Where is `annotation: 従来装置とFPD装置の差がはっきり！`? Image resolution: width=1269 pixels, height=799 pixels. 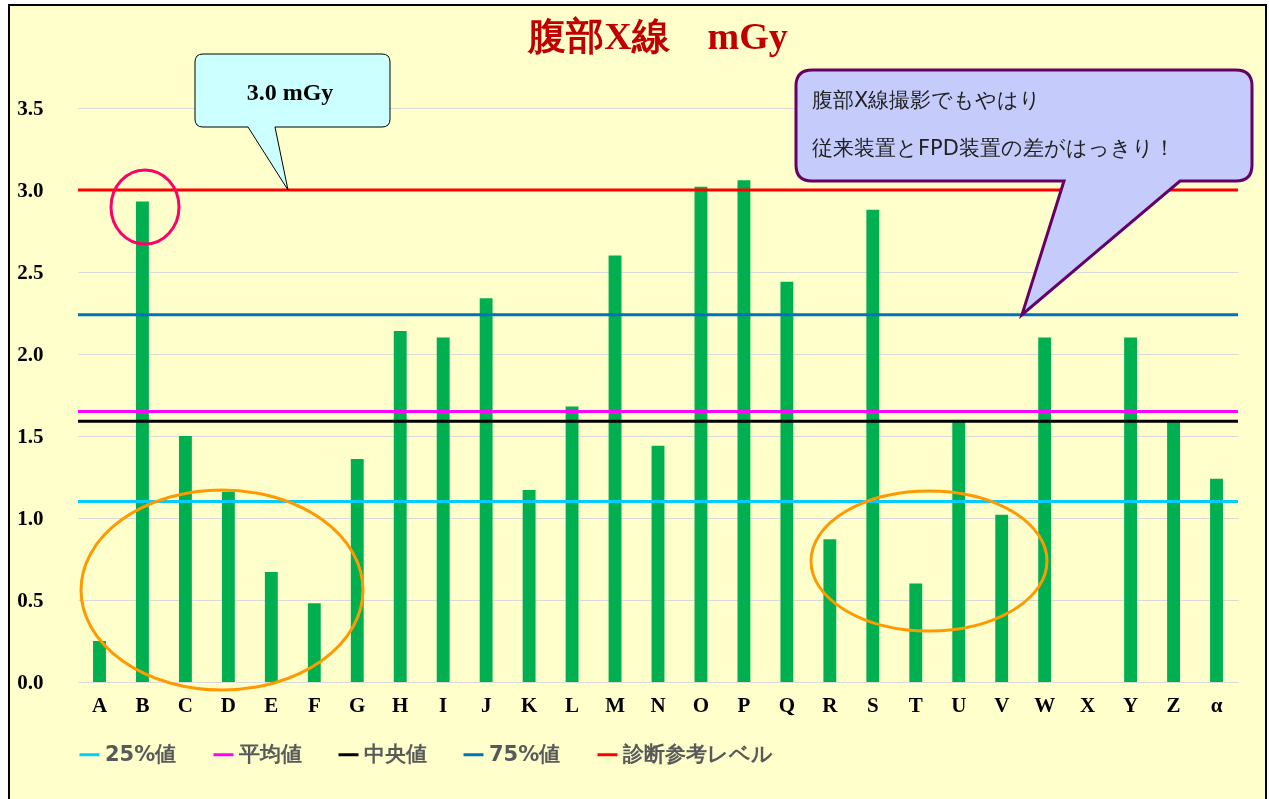
annotation: 従来装置とFPD装置の差がはっきり！ is located at coordinates (993, 148).